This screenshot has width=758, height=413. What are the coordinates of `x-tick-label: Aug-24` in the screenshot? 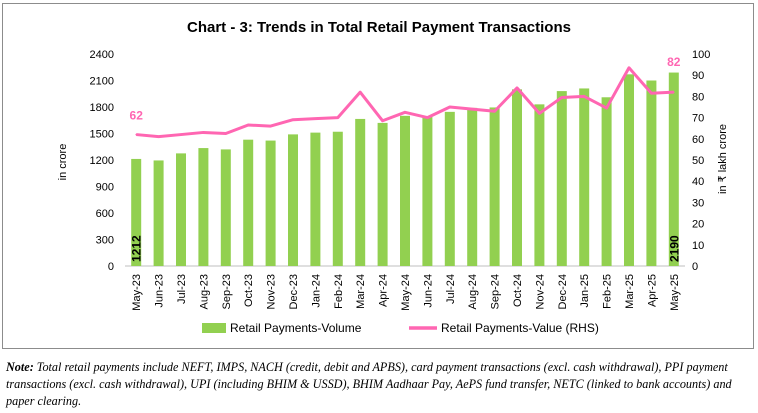 It's located at (473, 291).